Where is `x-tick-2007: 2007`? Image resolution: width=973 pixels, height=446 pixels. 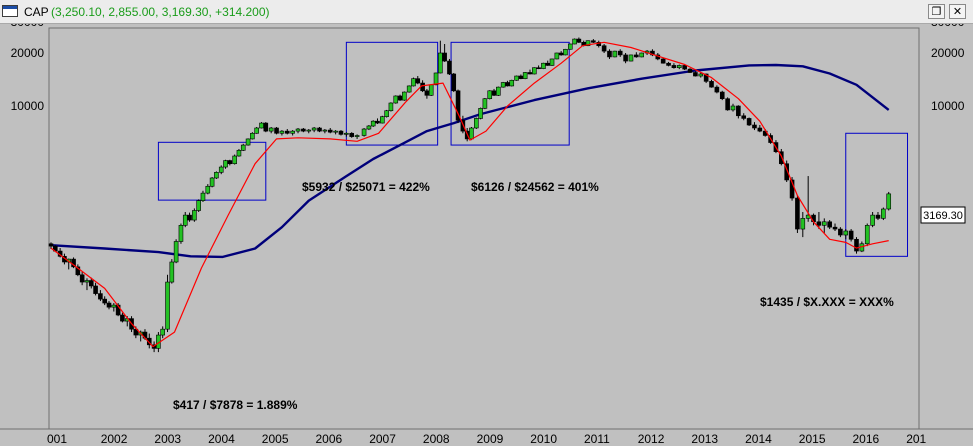 x-tick-2007: 2007 is located at coordinates (382, 439).